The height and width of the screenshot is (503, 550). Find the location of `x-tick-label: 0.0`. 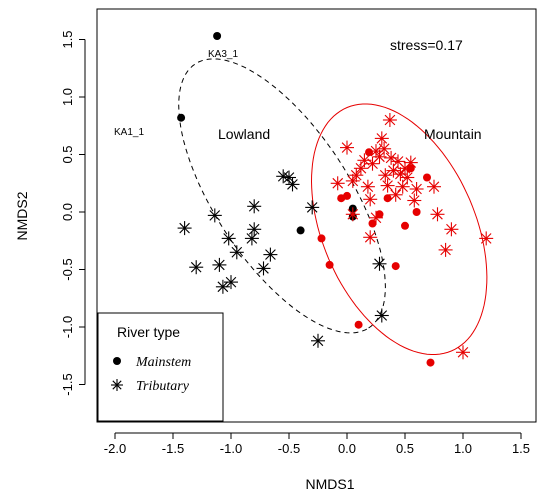

x-tick-label: 0.0 is located at coordinates (347, 448).